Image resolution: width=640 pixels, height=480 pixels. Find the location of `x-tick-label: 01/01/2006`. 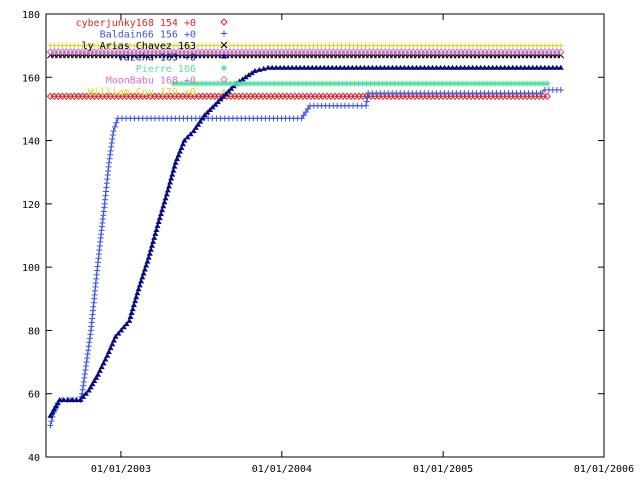

x-tick-label: 01/01/2006 is located at coordinates (604, 469).